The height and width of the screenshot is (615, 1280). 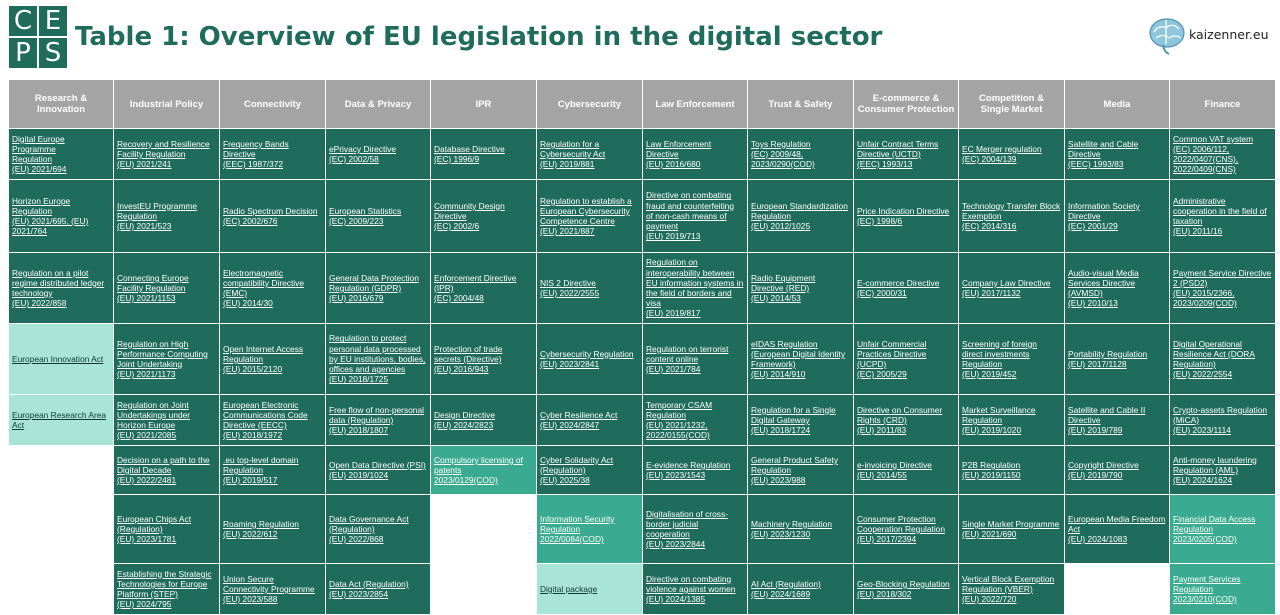 What do you see at coordinates (483, 154) in the screenshot?
I see `legislation-link: Database Directive (EC) 1996/9` at bounding box center [483, 154].